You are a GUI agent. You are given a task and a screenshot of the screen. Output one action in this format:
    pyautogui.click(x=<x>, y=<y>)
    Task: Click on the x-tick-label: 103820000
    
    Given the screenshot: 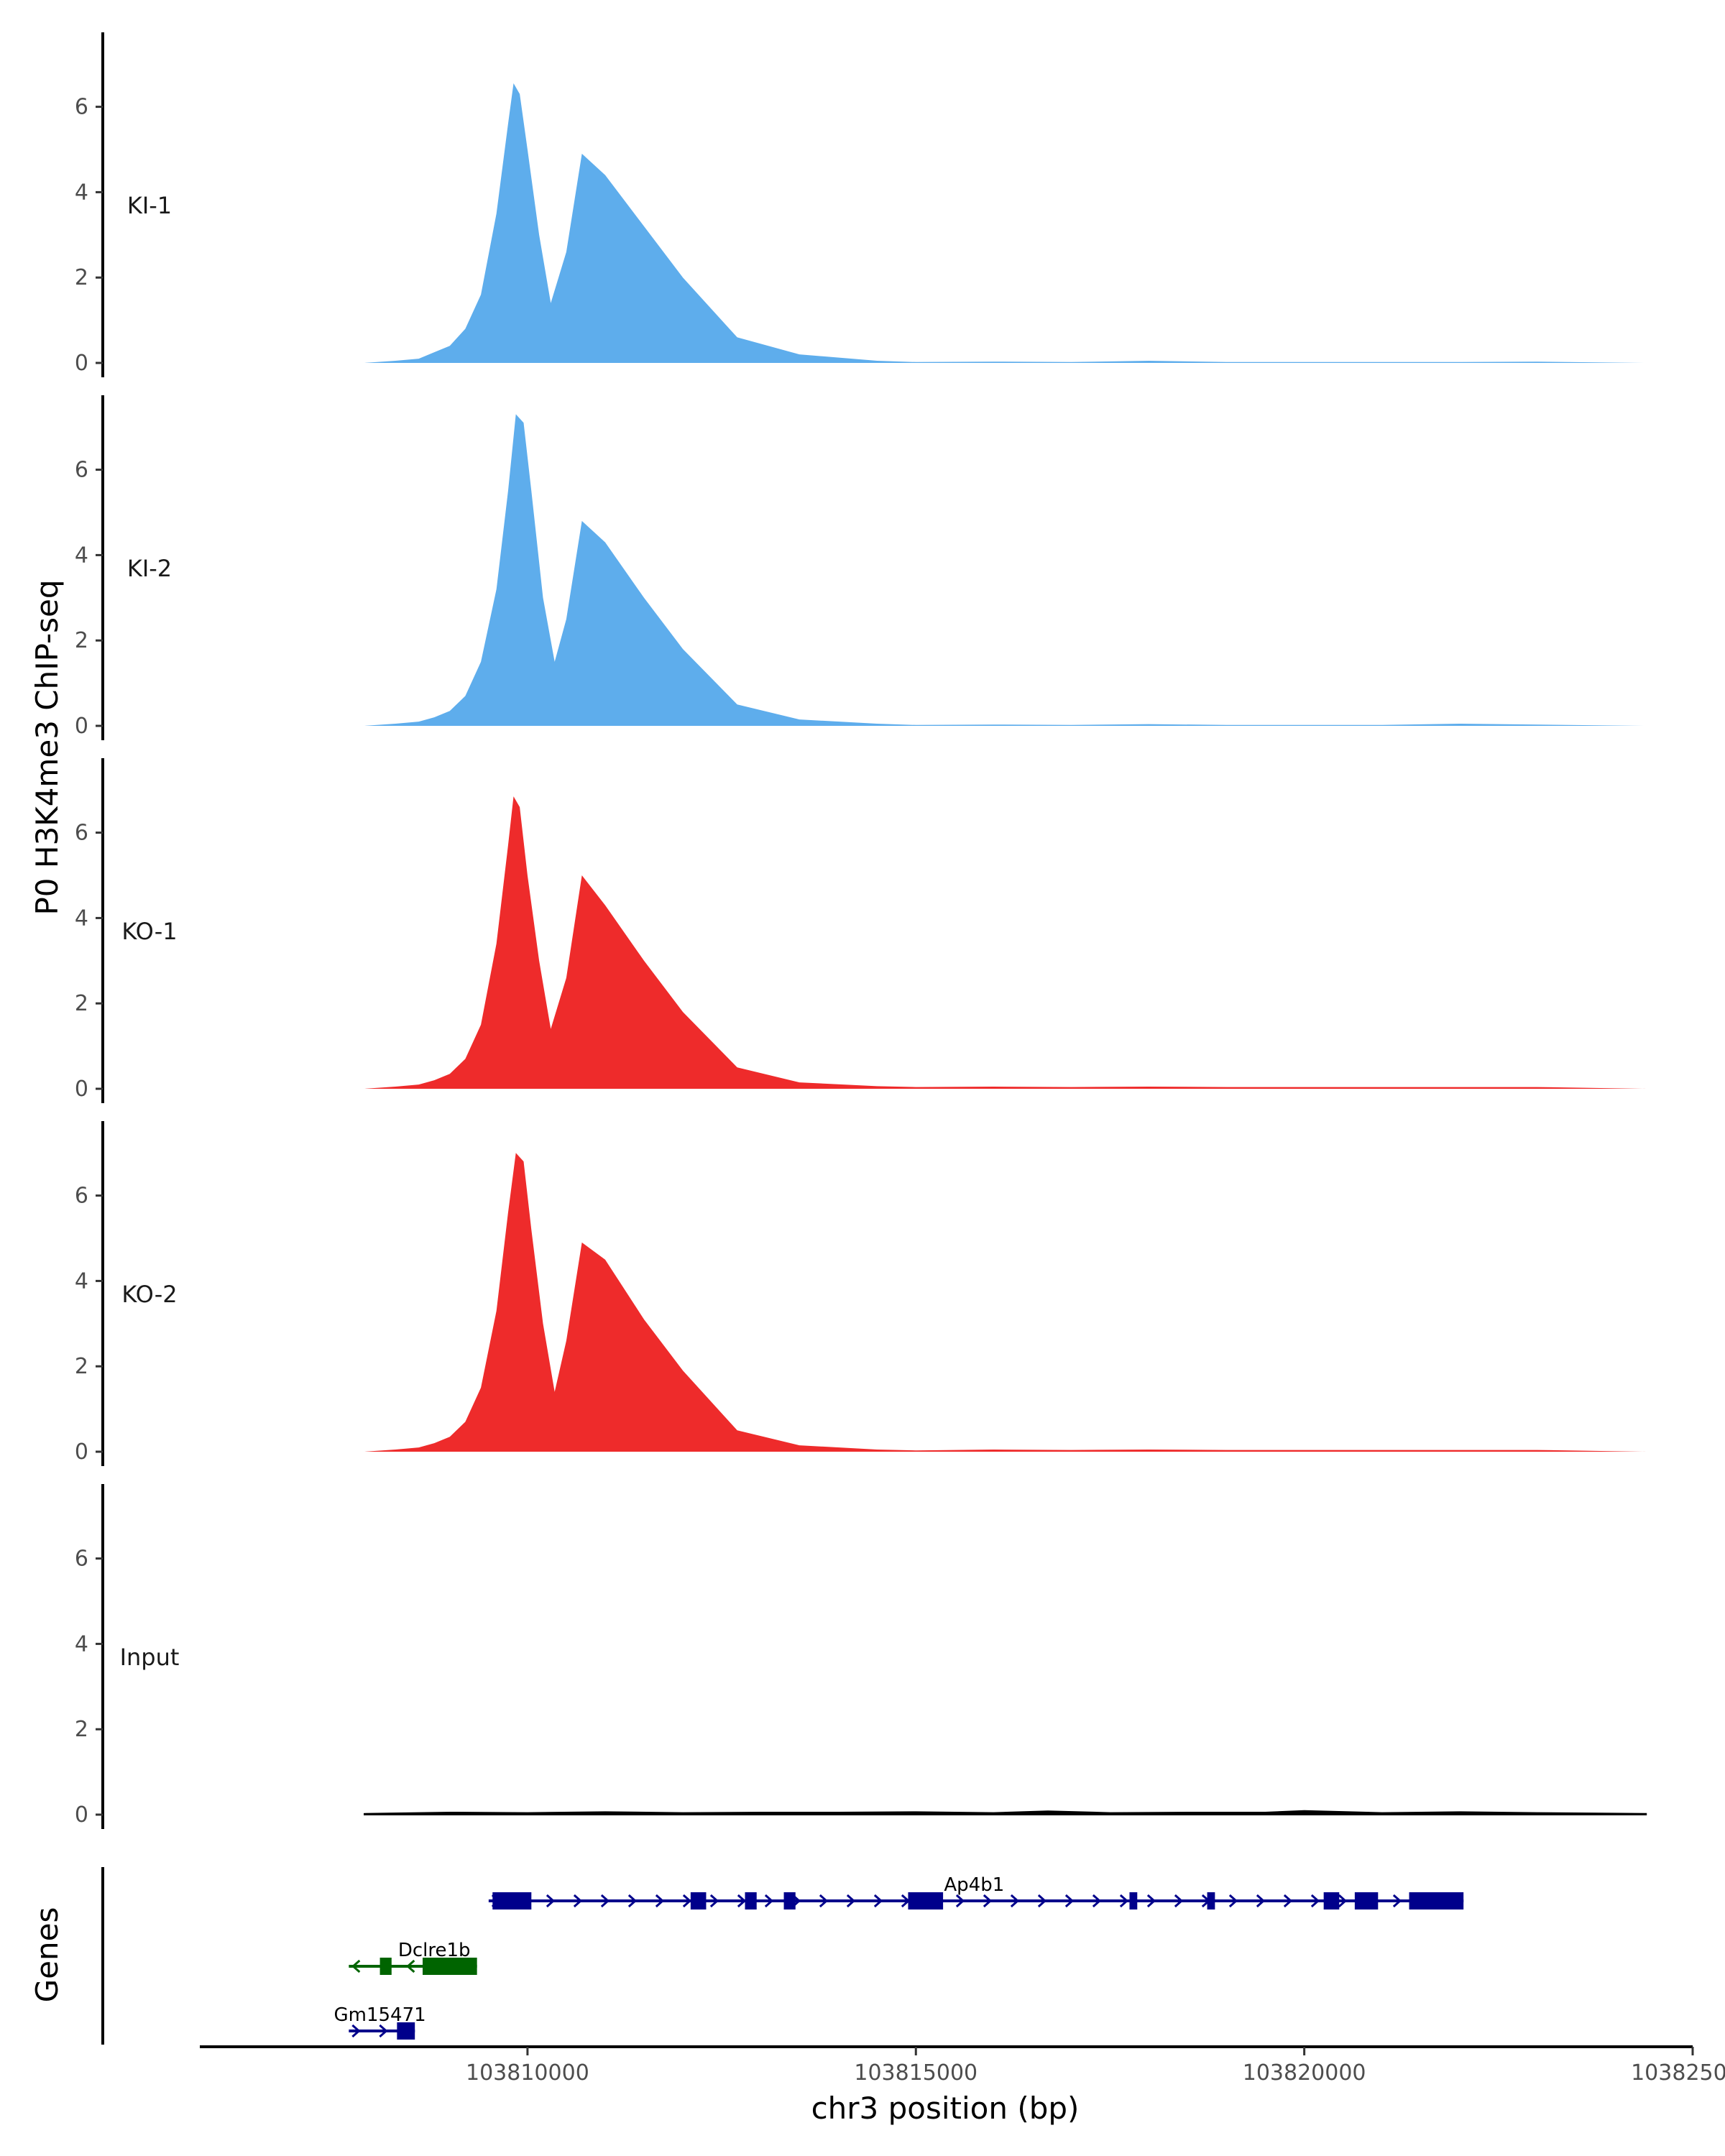 What is the action you would take?
    pyautogui.click(x=1304, y=2073)
    